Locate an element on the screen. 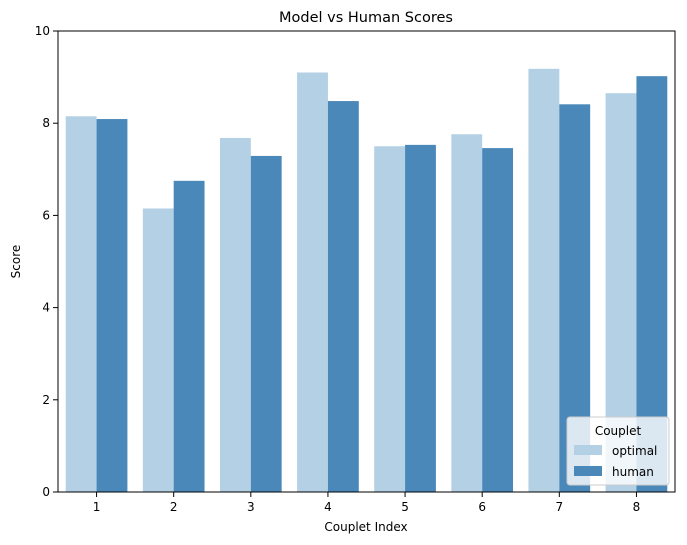  y-tick-label: 6 is located at coordinates (46, 215).